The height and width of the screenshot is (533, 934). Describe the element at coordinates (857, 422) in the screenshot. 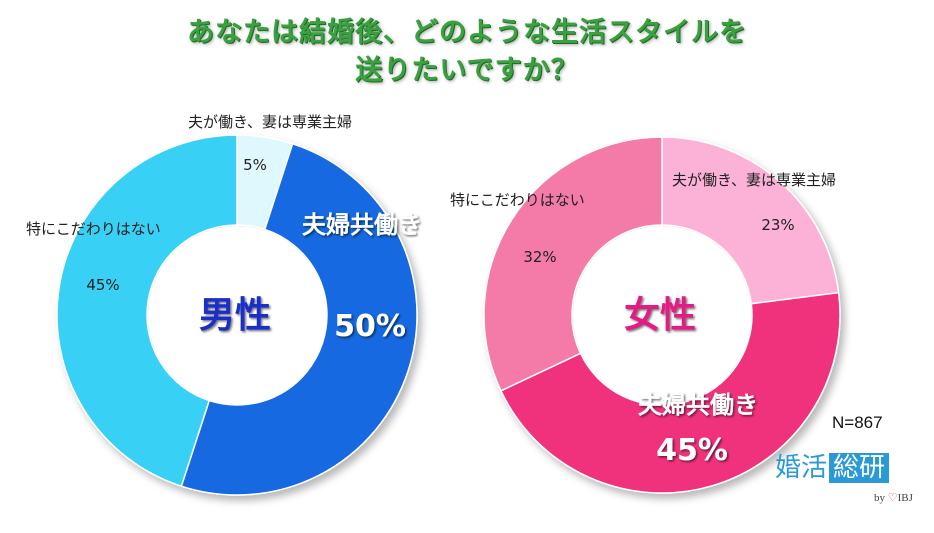

I see `sample-size-label: N=867` at that location.